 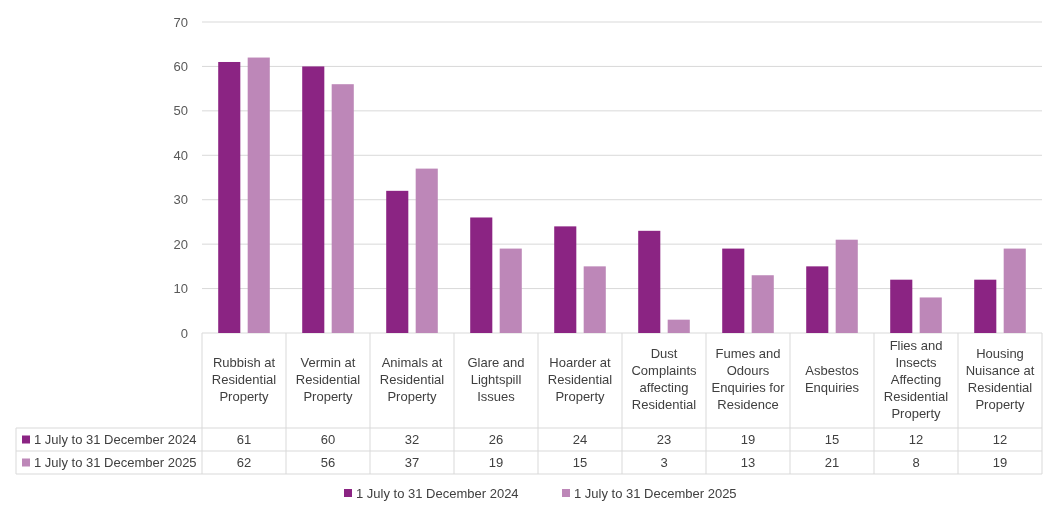 I want to click on y-tick-label: 70, so click(x=180, y=22).